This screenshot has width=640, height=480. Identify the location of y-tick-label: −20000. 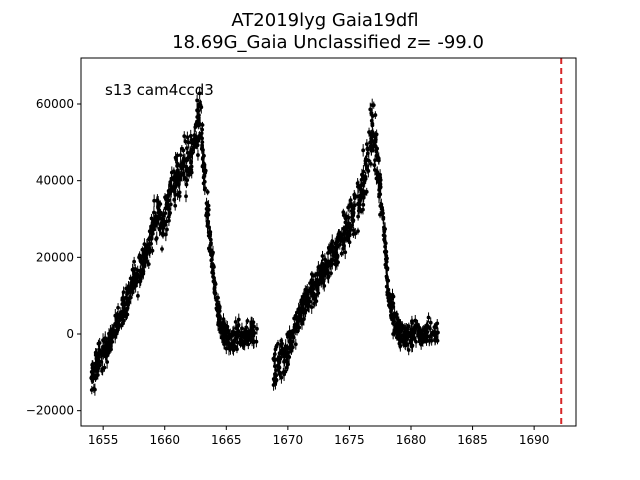
(50, 411).